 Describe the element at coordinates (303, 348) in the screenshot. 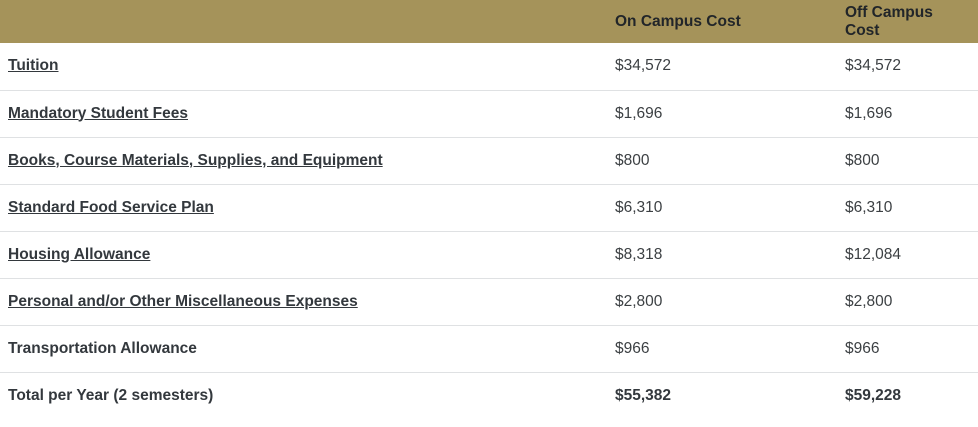

I see `row-label-cell: Transportation Allowance` at that location.